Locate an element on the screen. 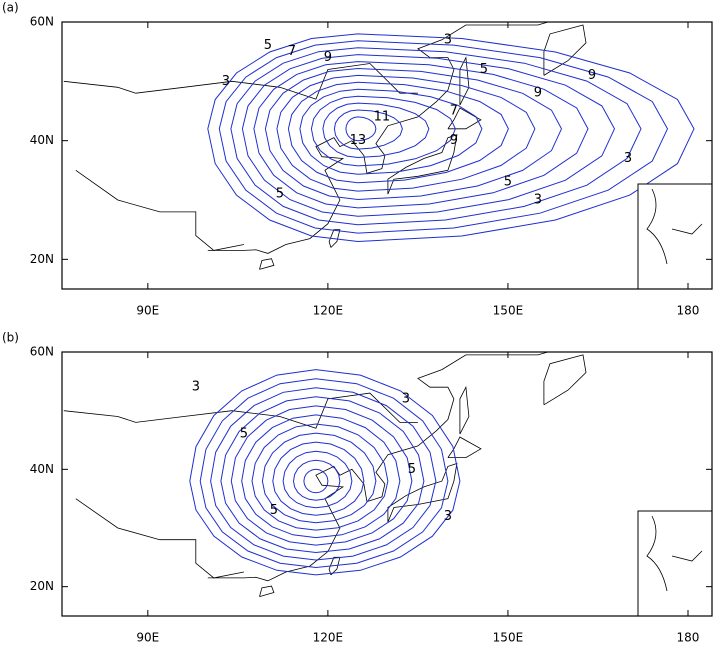  contour-label: 13 is located at coordinates (358, 140).